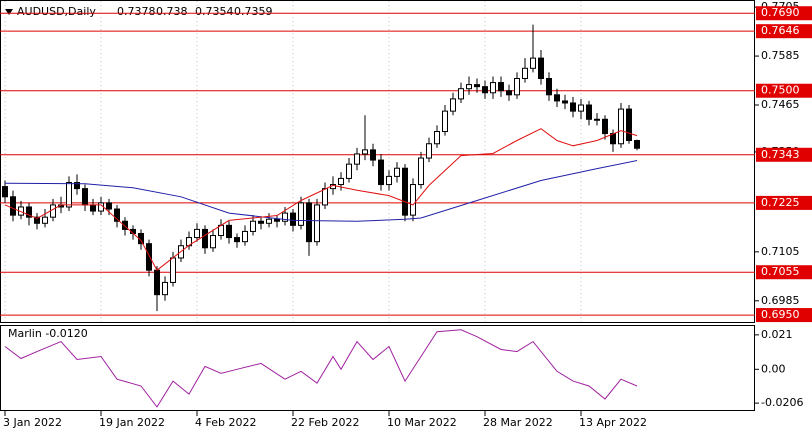 The width and height of the screenshot is (812, 435). I want to click on header-close: 0.7359, so click(253, 11).